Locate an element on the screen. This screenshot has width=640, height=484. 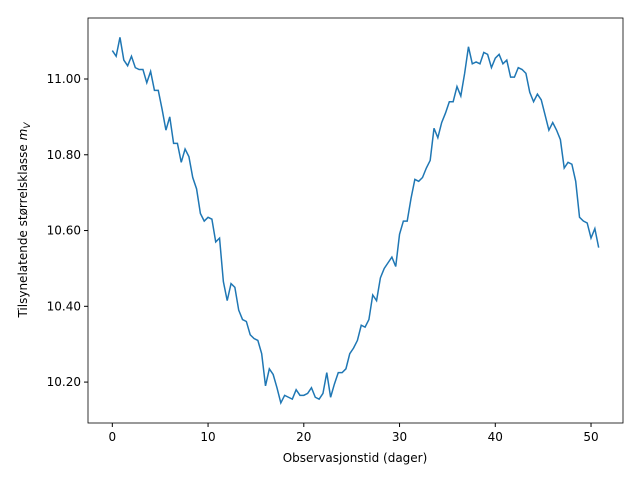
y-axis-label: Tilsynelatende størrelsklasse mV is located at coordinates (24, 220).